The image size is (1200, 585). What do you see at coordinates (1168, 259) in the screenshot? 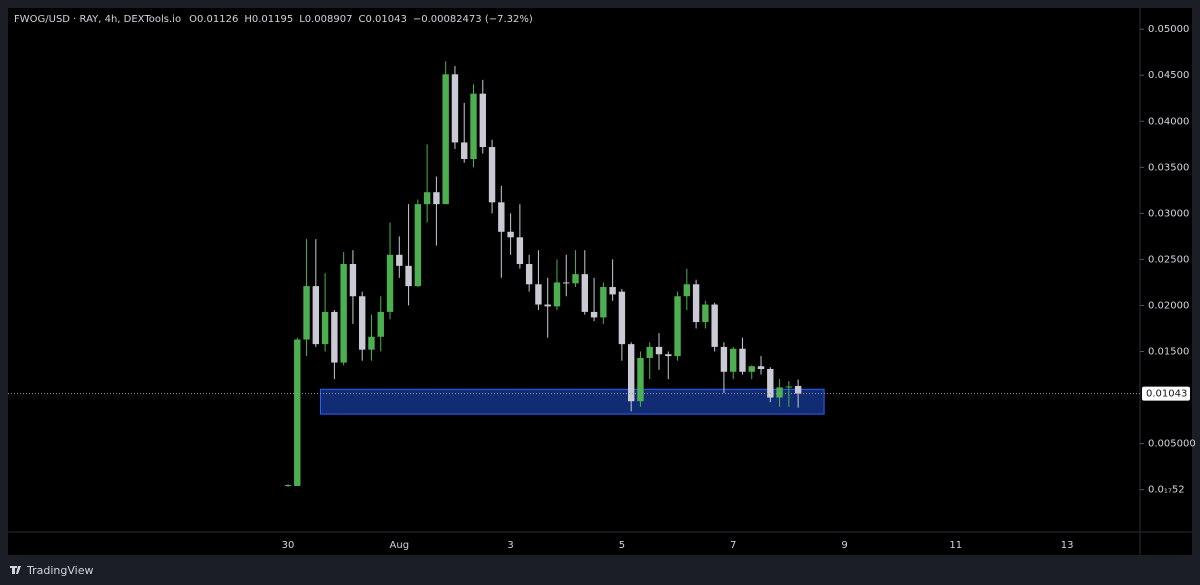
I see `y-tick-label: 0.02500` at bounding box center [1168, 259].